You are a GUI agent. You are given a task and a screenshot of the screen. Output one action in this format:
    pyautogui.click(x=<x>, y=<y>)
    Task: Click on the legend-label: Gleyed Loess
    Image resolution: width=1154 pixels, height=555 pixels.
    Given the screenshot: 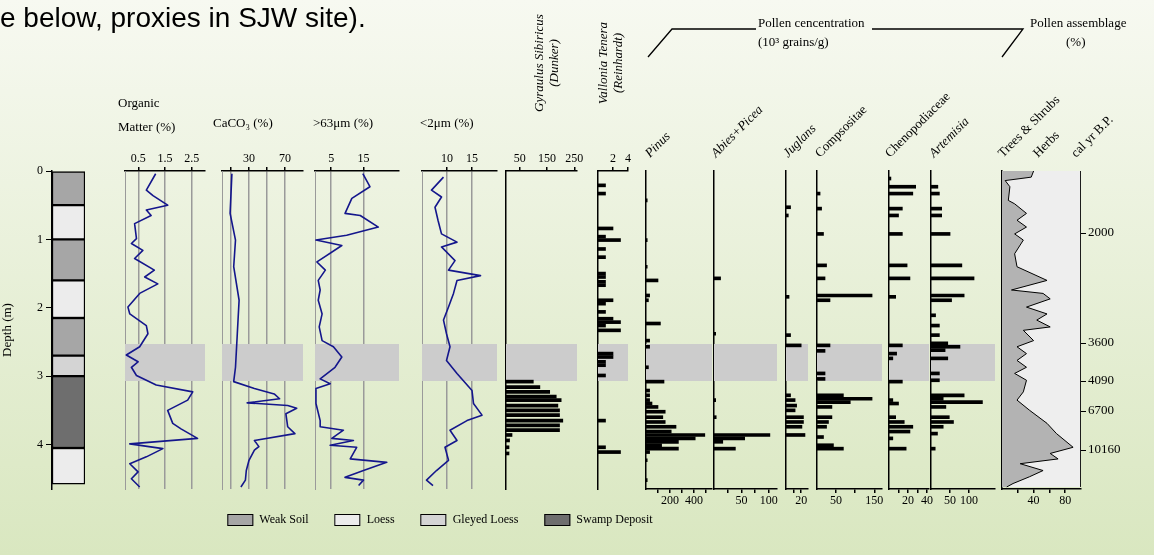 What is the action you would take?
    pyautogui.click(x=485, y=519)
    